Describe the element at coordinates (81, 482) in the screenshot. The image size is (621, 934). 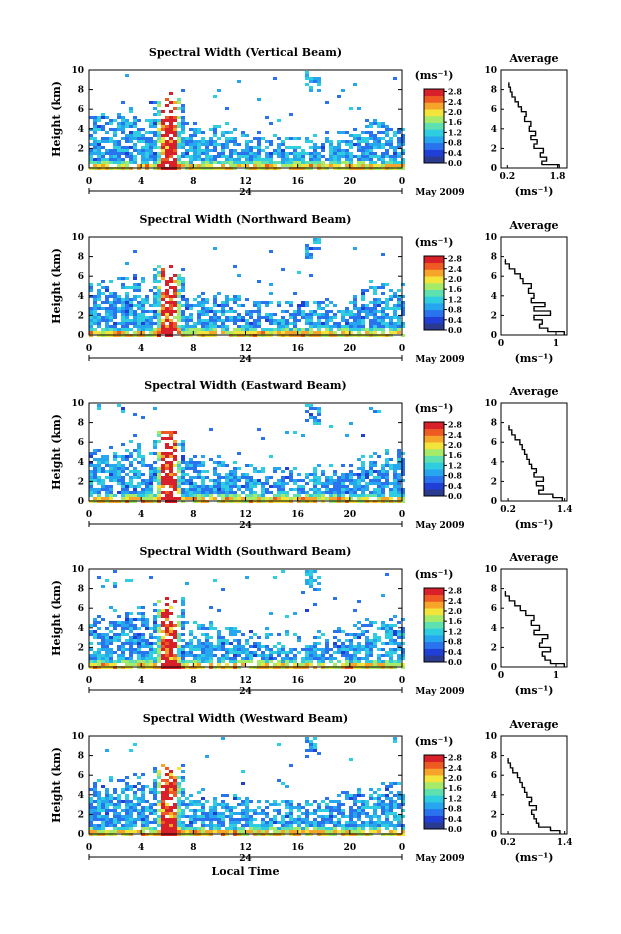
I see `y-tick-label: 2` at that location.